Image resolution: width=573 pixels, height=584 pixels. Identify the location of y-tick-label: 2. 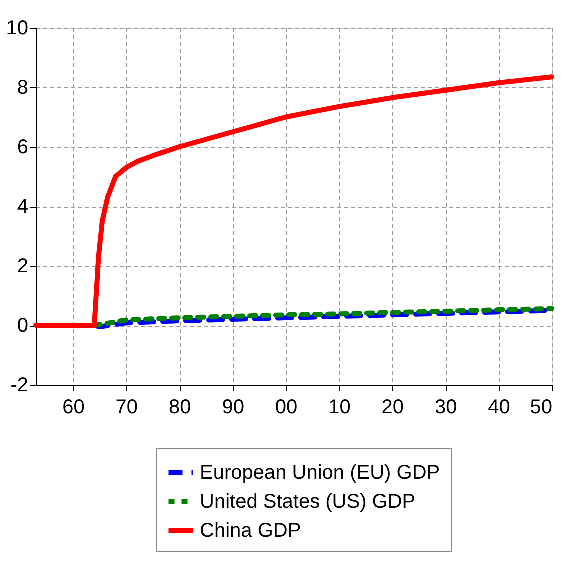
(22, 267).